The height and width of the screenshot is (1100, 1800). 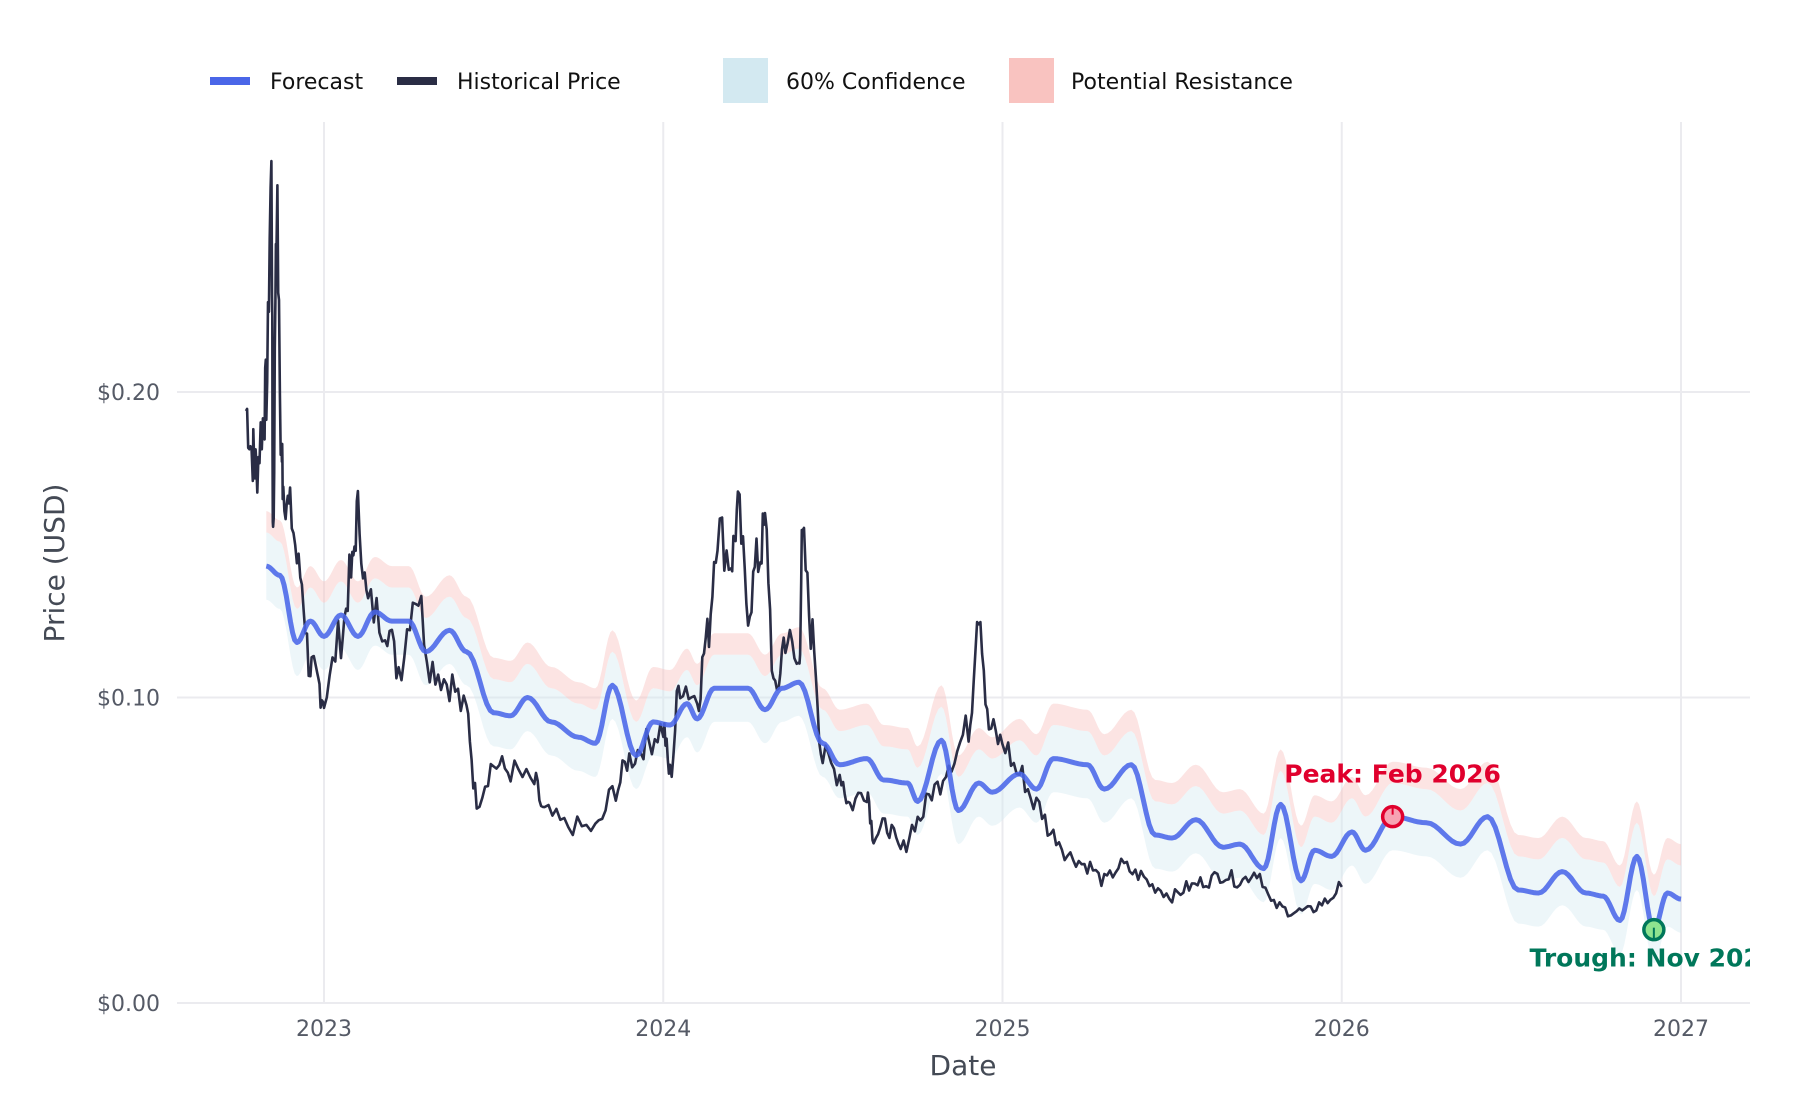 I want to click on x-tick-label: 2024, so click(x=663, y=1029).